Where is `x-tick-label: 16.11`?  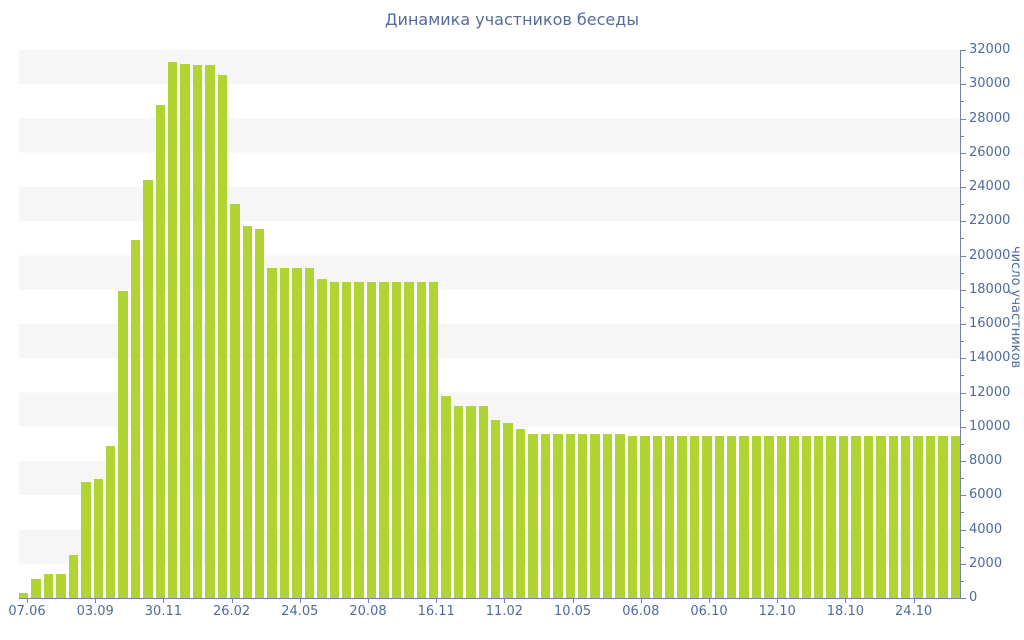 x-tick-label: 16.11 is located at coordinates (436, 611).